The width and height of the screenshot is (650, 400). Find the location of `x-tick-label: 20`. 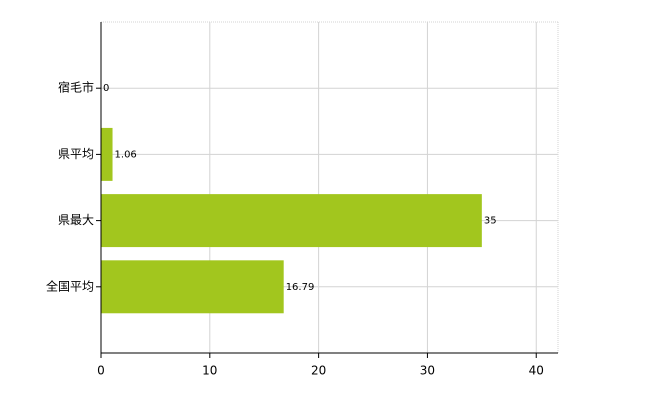

x-tick-label: 20 is located at coordinates (318, 371).